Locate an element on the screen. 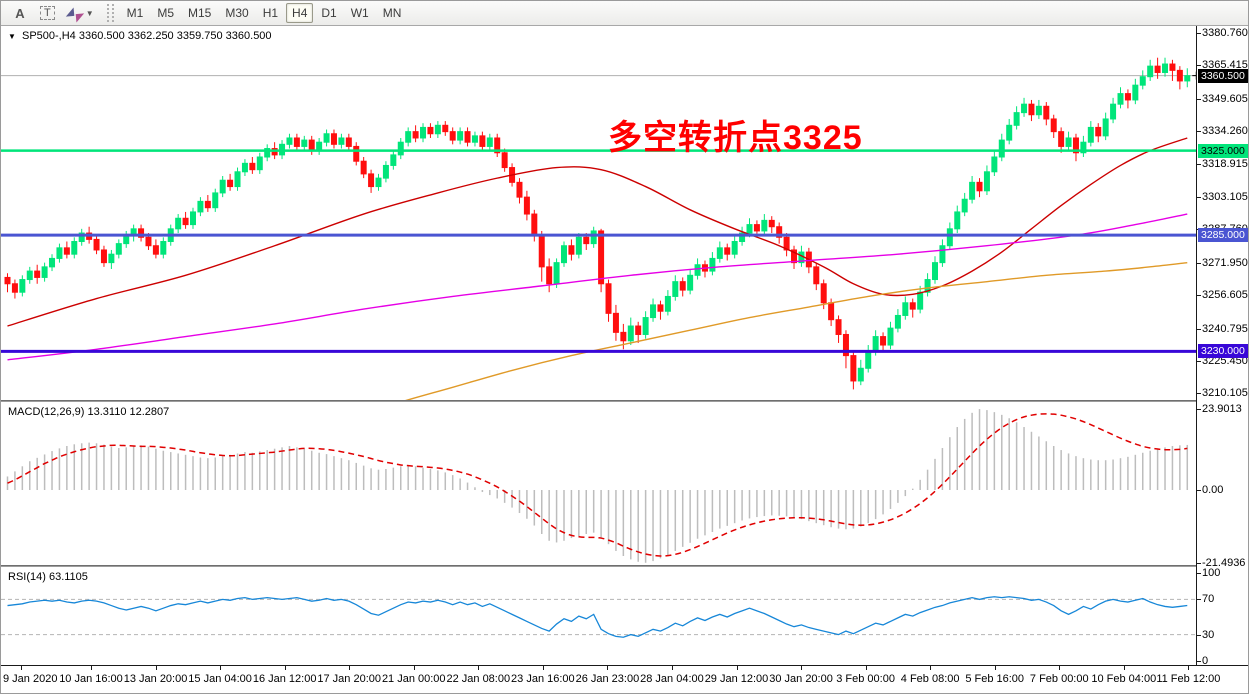 The height and width of the screenshot is (694, 1249). timeframe-button-w1: W1 is located at coordinates (359, 13).